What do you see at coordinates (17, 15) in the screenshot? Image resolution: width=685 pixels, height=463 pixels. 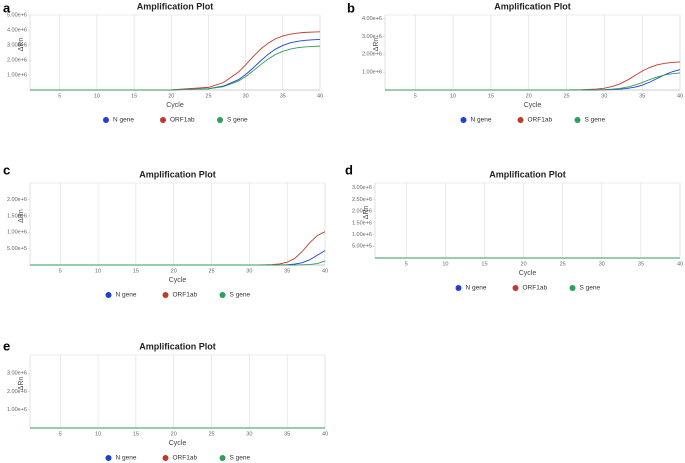 I see `y-tick-label: 5.00e+6` at bounding box center [17, 15].